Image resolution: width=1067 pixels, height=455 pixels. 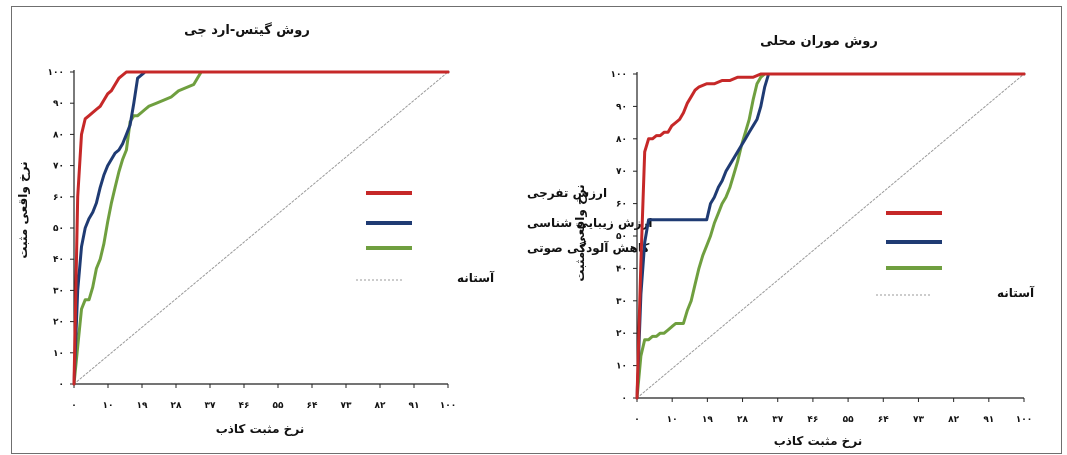 I want to click on chart-title: روش گیتس-ارد جی, so click(x=247, y=30).